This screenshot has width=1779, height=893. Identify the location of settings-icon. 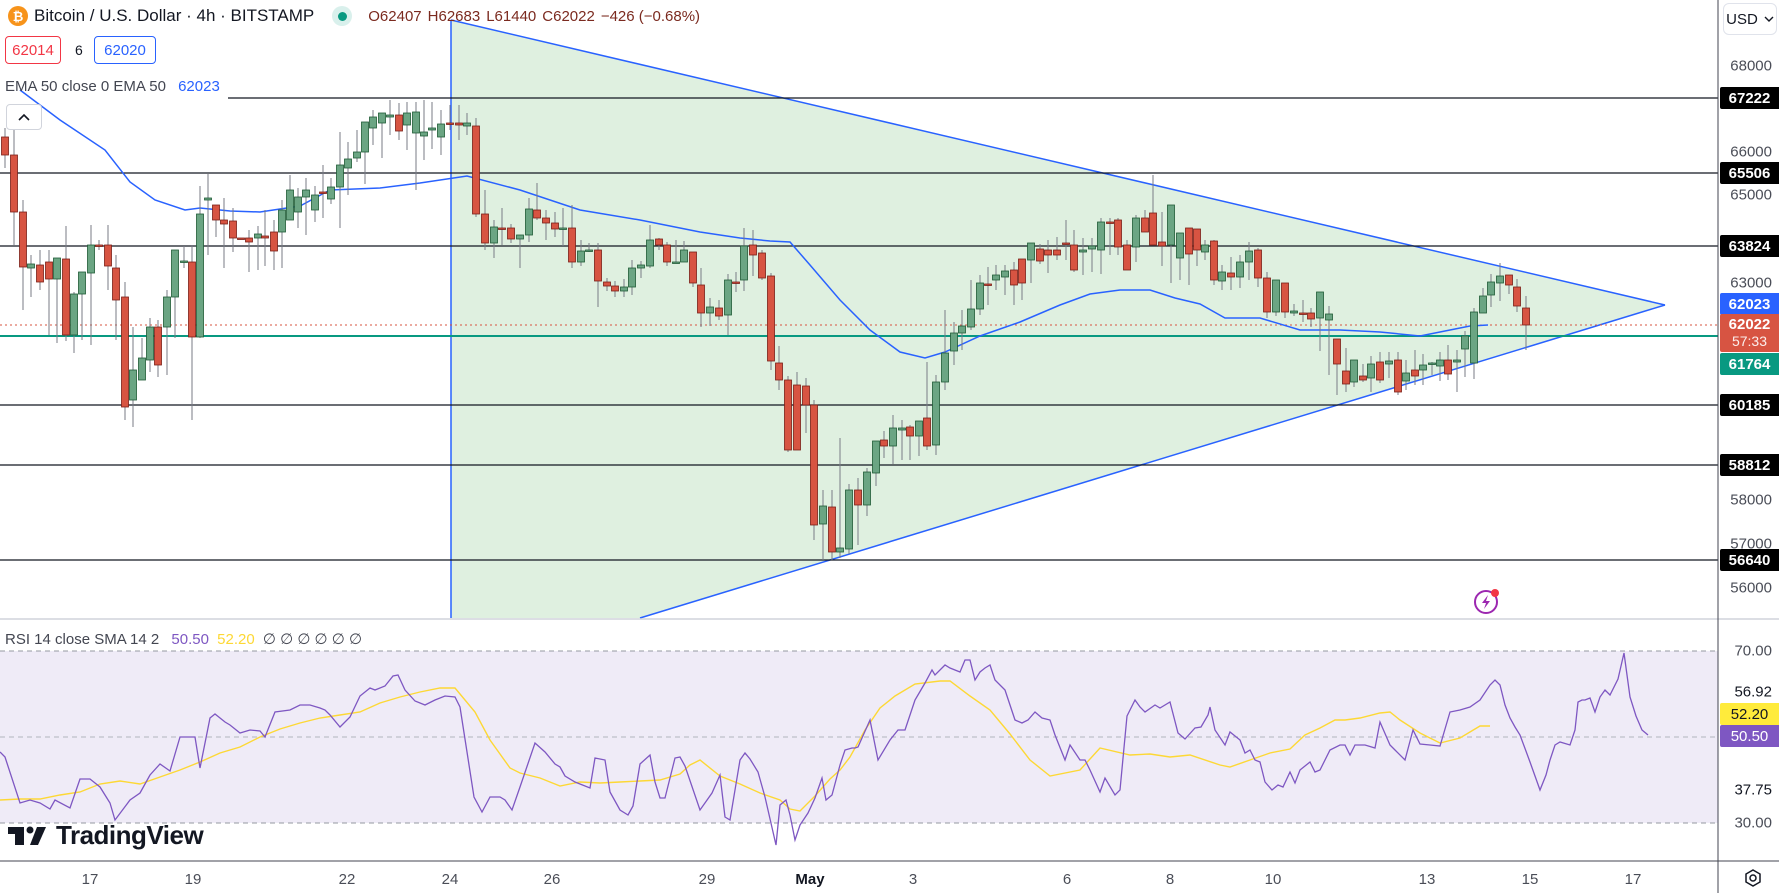
(1753, 878).